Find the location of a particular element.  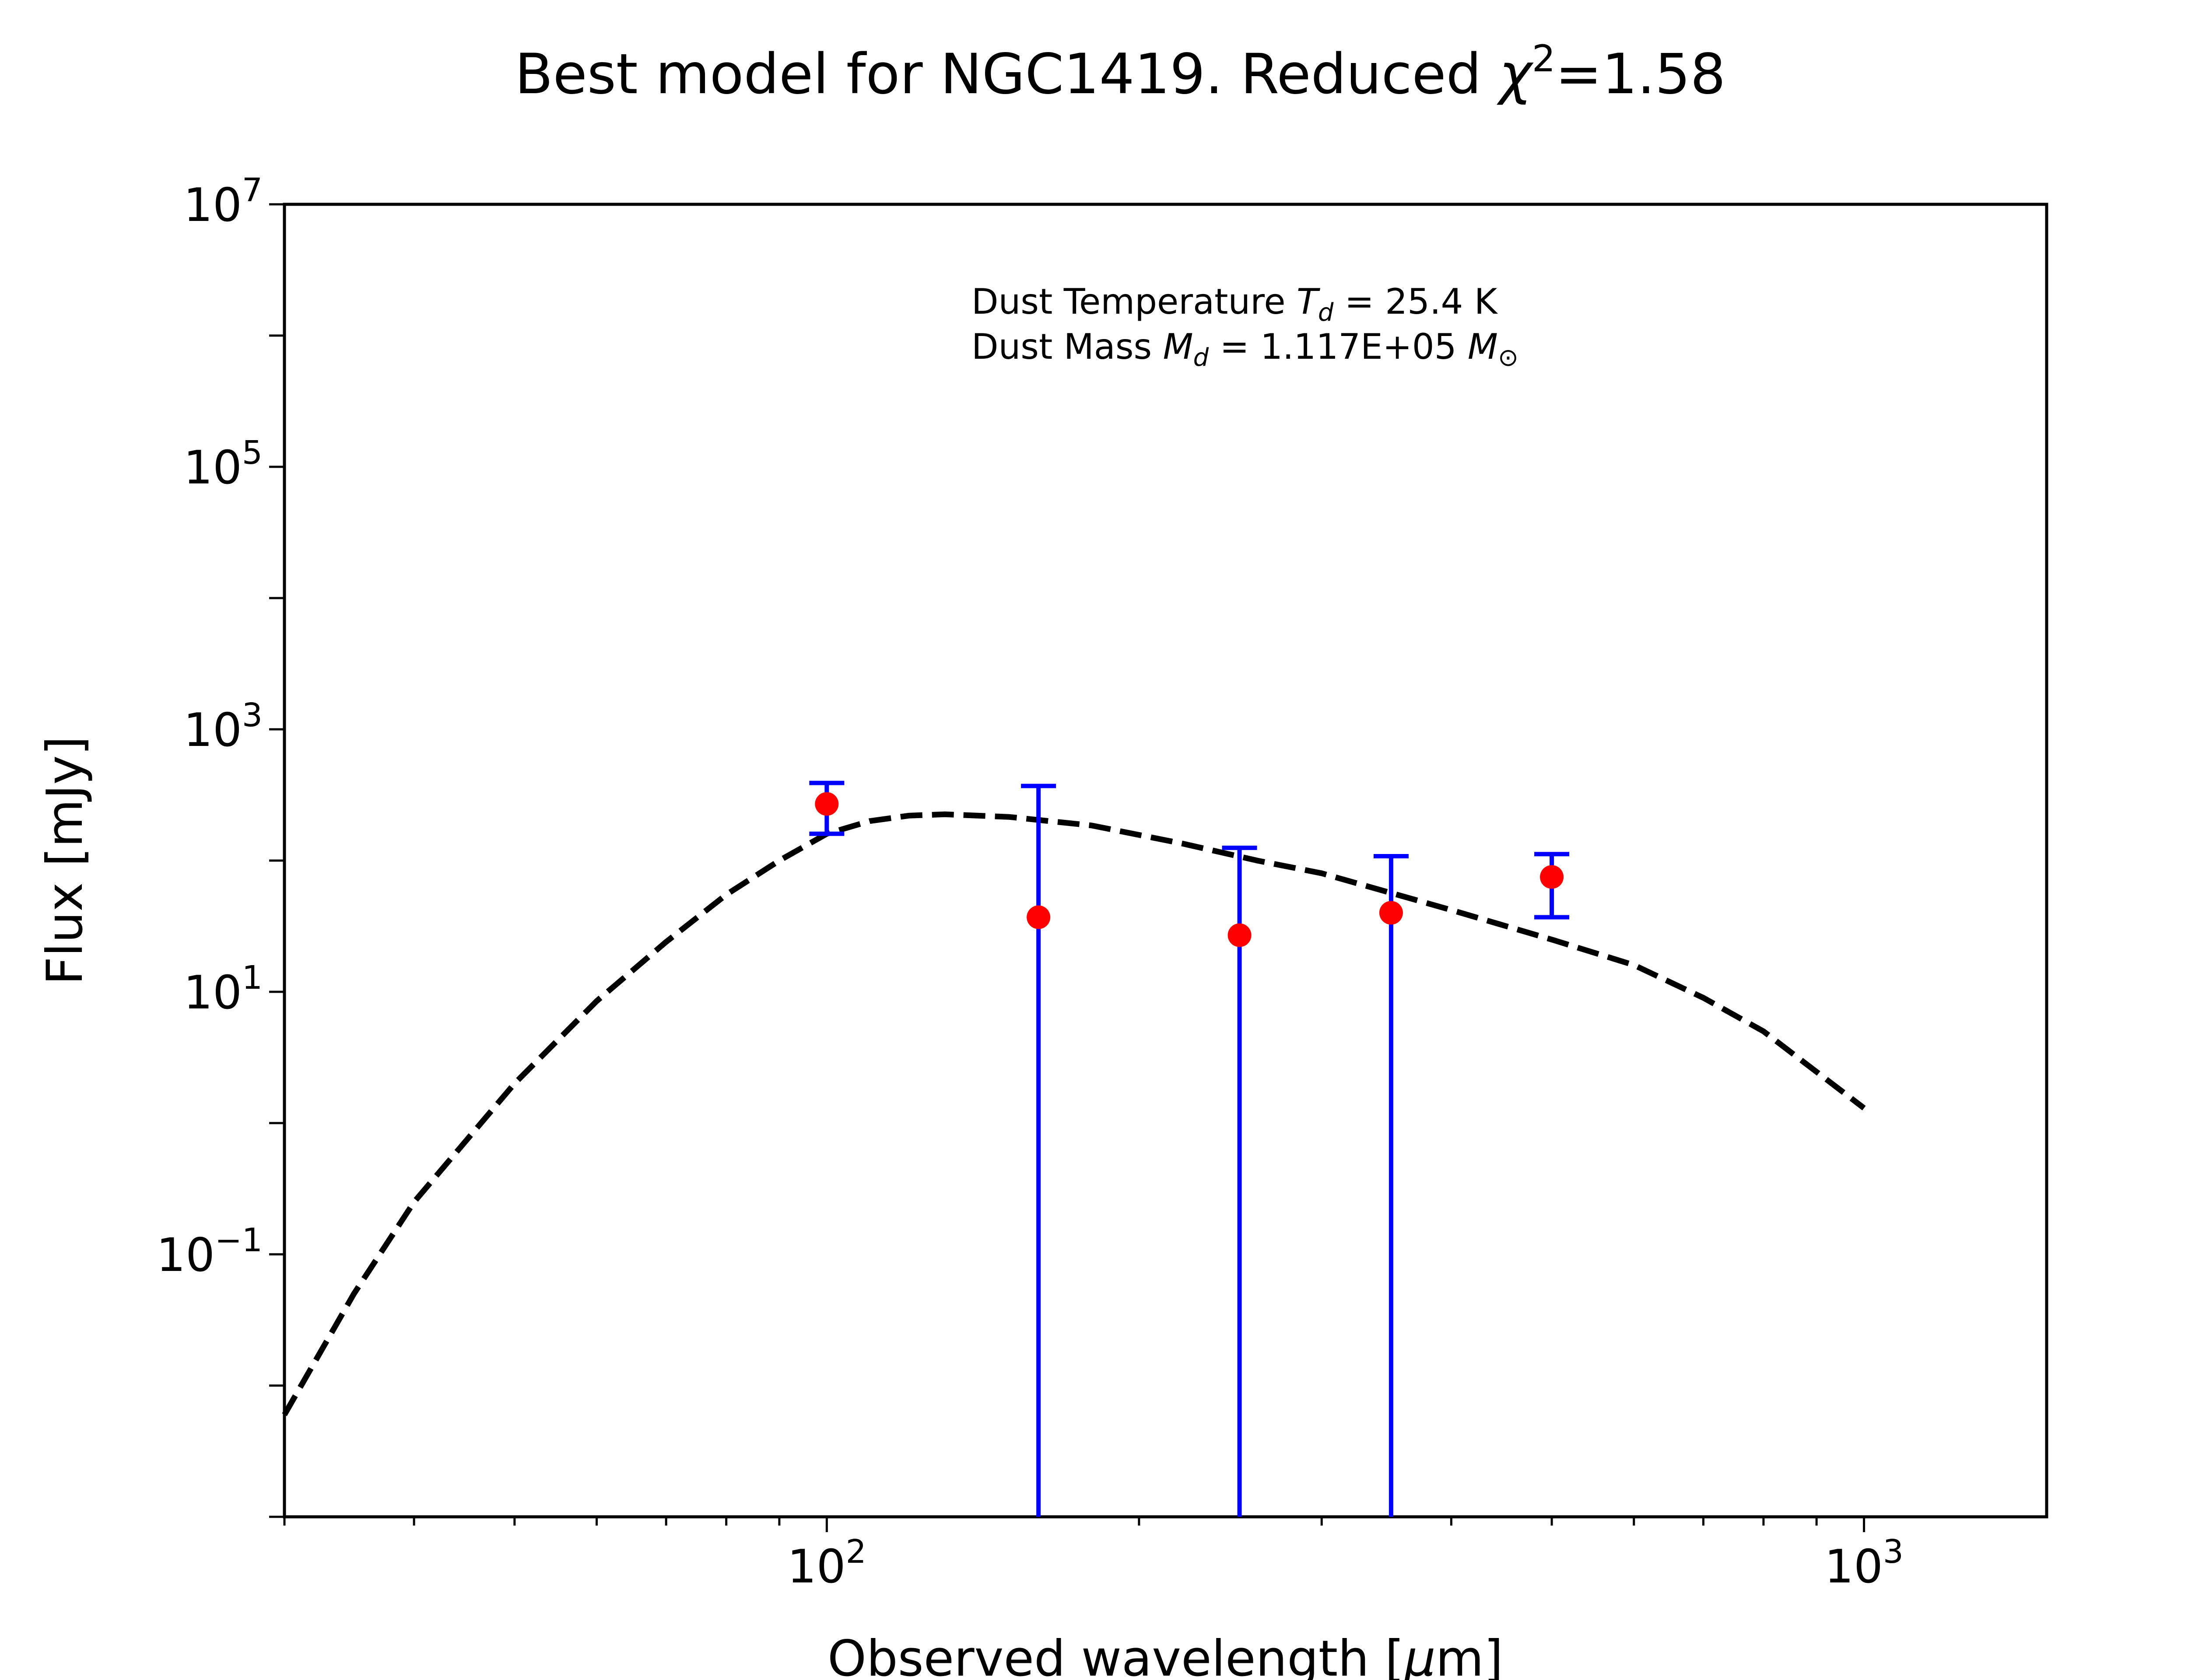

y-tick-label: 10³ is located at coordinates (223, 726).